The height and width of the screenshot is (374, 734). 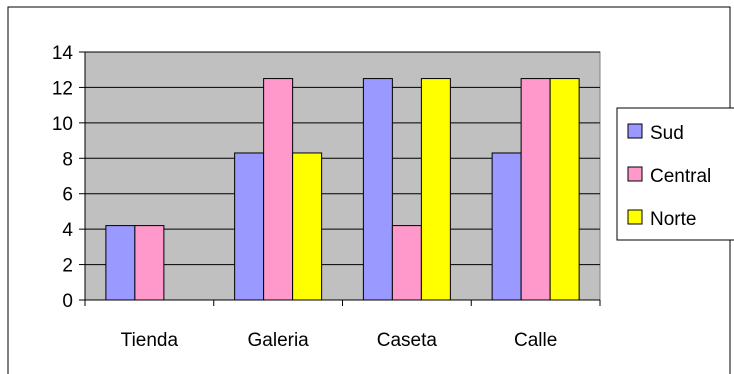 What do you see at coordinates (680, 176) in the screenshot?
I see `legend-label-central: Central` at bounding box center [680, 176].